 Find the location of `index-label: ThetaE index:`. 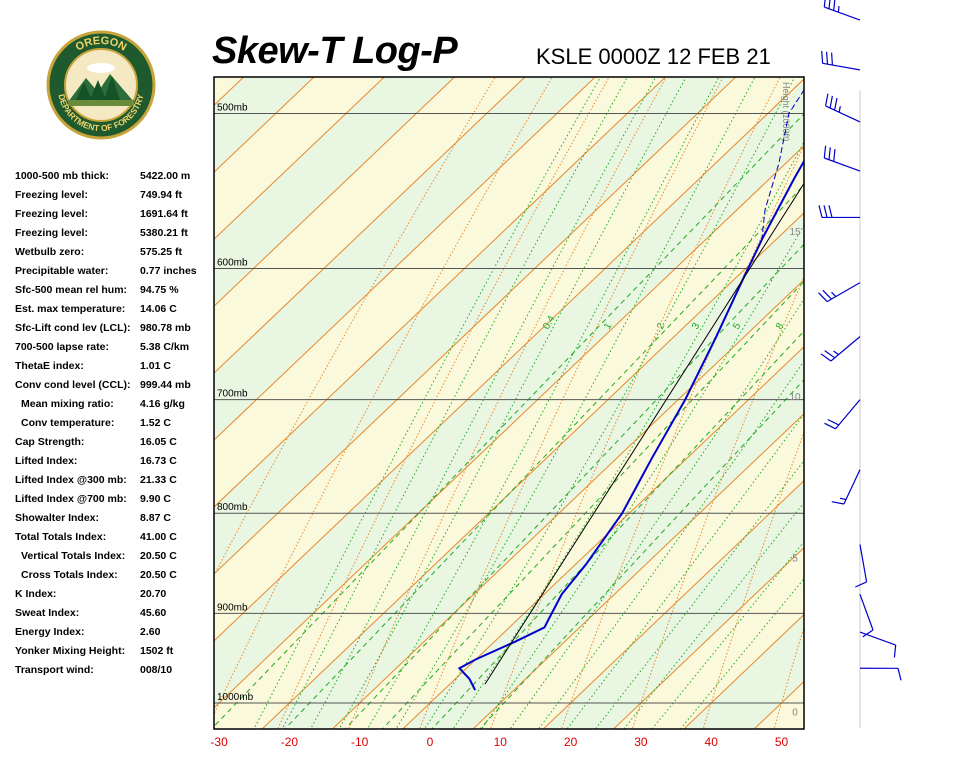

index-label: ThetaE index: is located at coordinates (49, 366).